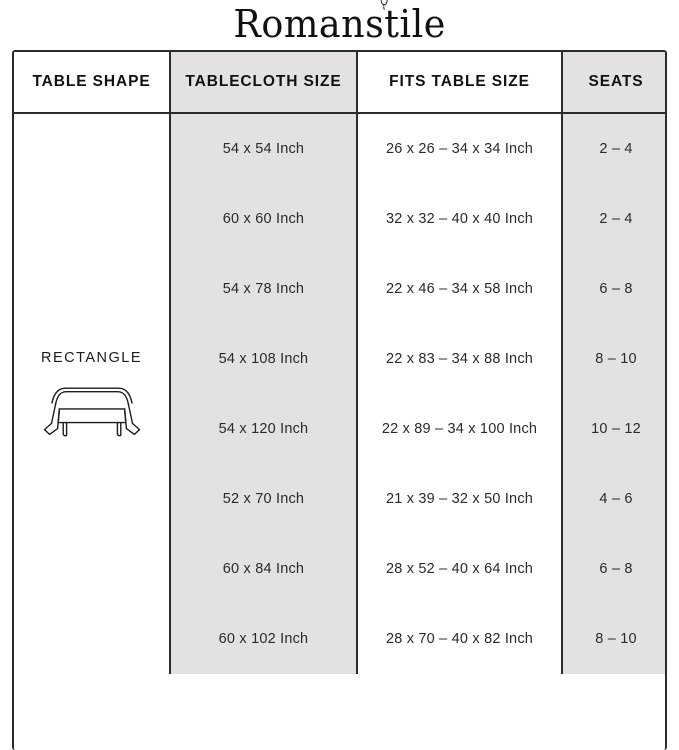 Image resolution: width=679 pixels, height=750 pixels. What do you see at coordinates (263, 499) in the screenshot?
I see `cell-tablecloth-size: 52 x 70 Inch` at bounding box center [263, 499].